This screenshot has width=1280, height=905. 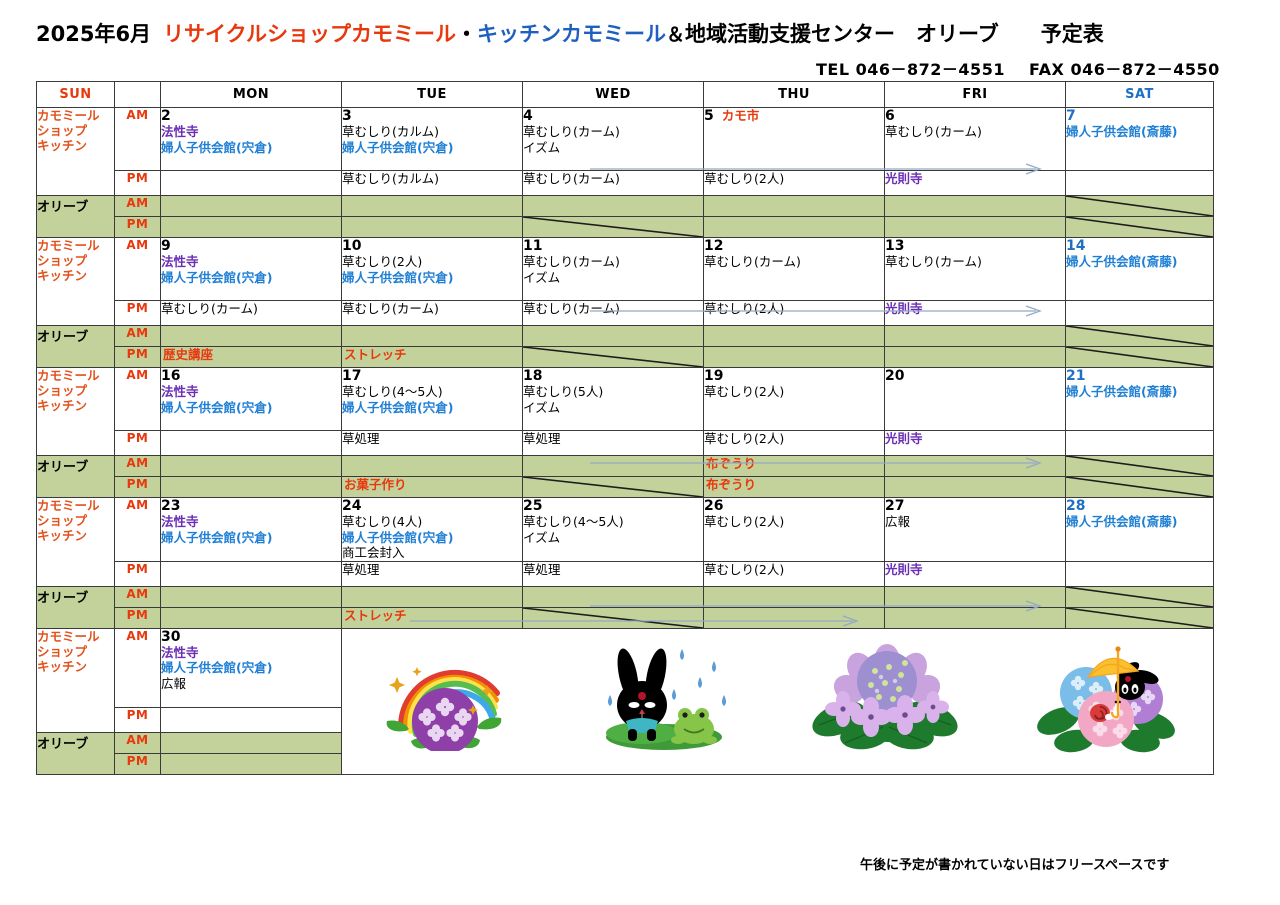 I want to click on schedule-cell: 6 草むしり(カーム), so click(x=975, y=139).